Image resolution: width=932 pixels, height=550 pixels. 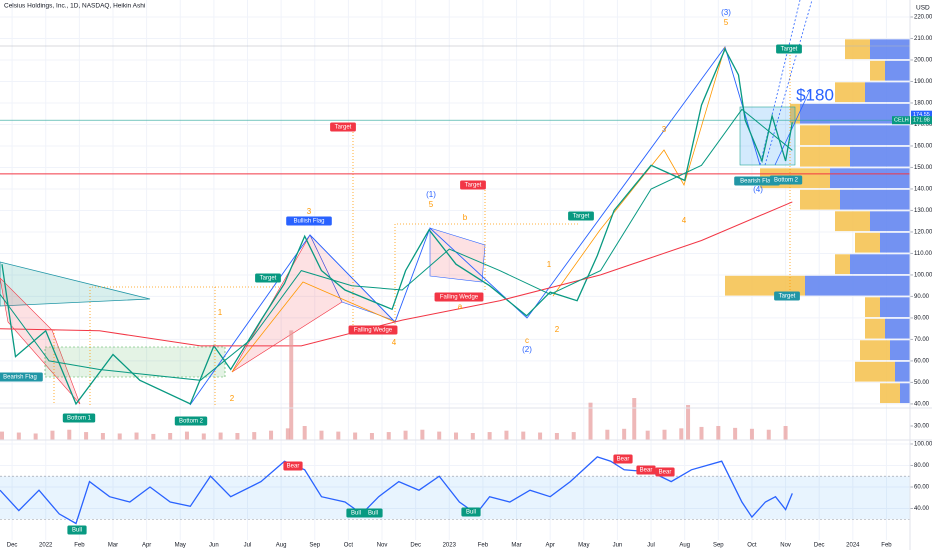 What do you see at coordinates (309, 211) in the screenshot?
I see `annotation-label: 3` at bounding box center [309, 211].